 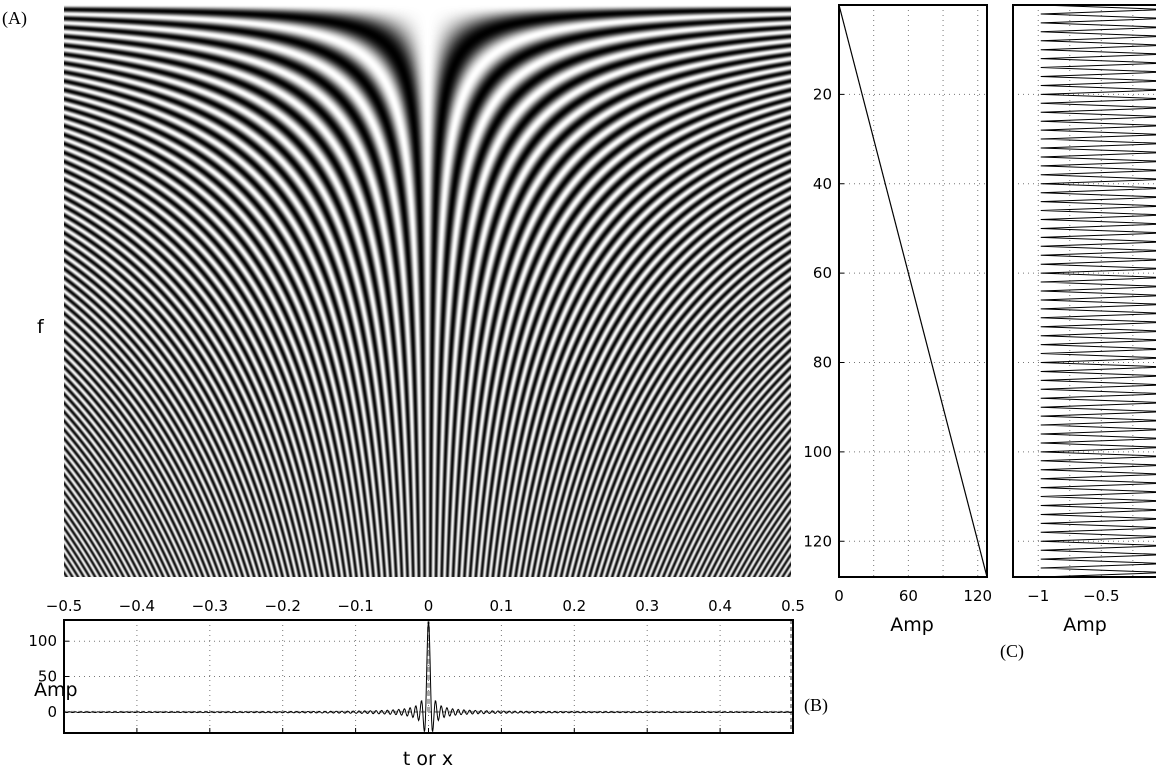 I want to click on x-tick-label: 0.5, so click(x=793, y=606).